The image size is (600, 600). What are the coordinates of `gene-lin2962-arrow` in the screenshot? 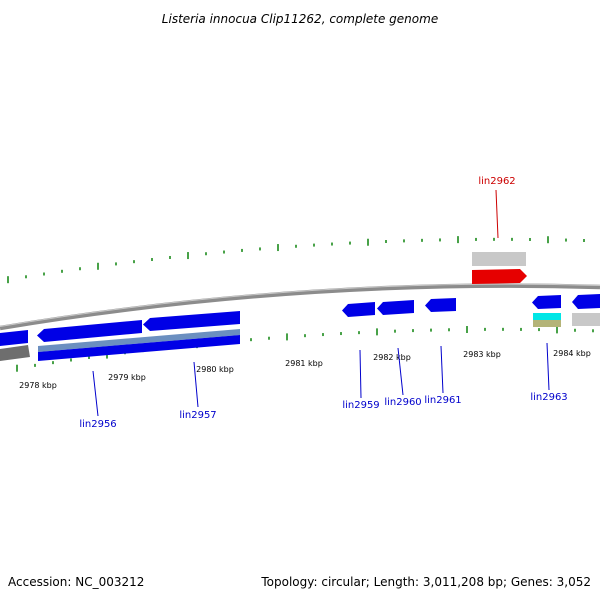 It's located at (499, 276).